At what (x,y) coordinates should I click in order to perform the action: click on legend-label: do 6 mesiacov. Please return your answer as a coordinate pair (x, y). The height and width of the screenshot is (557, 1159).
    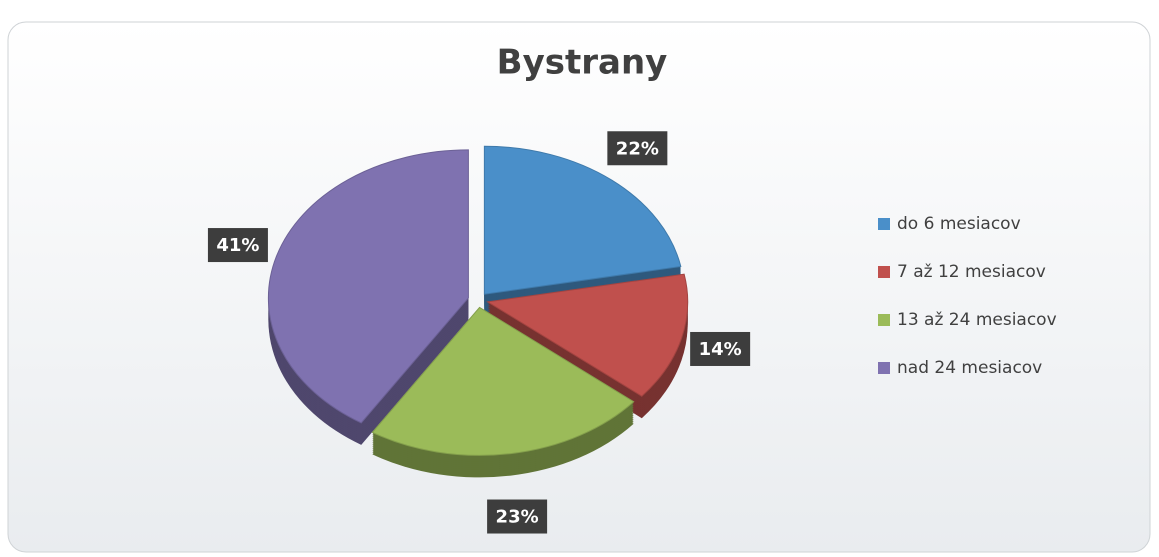
    Looking at the image, I should click on (959, 224).